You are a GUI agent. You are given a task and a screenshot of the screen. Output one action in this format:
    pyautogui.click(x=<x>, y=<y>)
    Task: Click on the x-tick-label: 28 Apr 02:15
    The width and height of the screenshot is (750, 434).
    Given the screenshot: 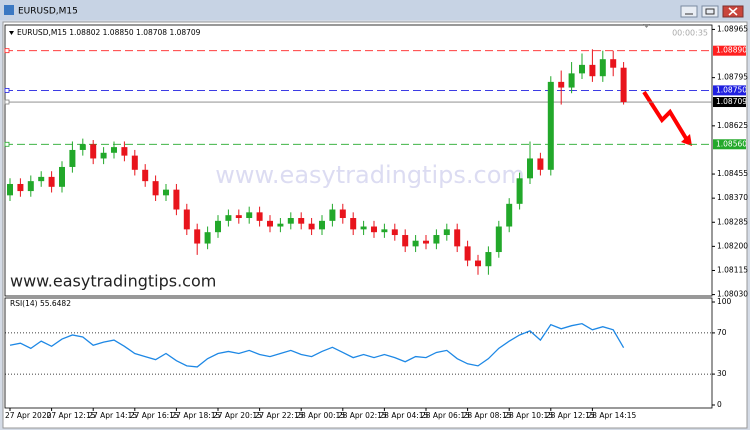 What is the action you would take?
    pyautogui.click(x=362, y=415)
    